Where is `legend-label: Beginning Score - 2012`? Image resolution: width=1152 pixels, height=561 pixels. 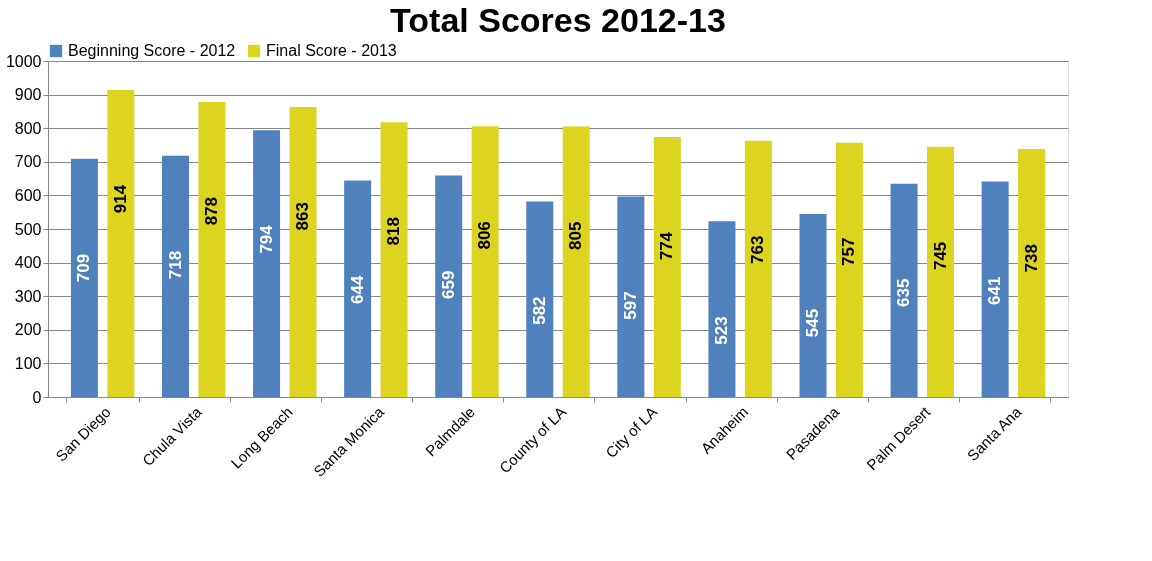 legend-label: Beginning Score - 2012 is located at coordinates (152, 50).